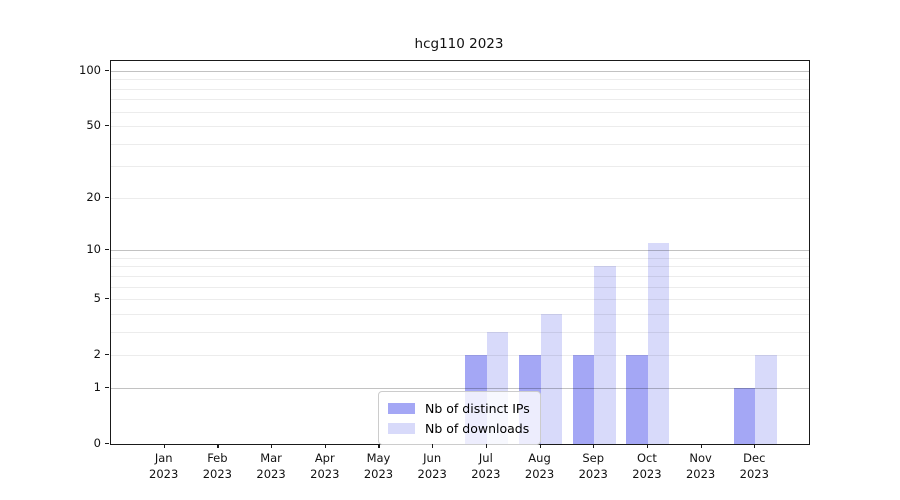 Image resolution: width=900 pixels, height=500 pixels. What do you see at coordinates (432, 466) in the screenshot?
I see `x-axis-tick-label: Jun 2023` at bounding box center [432, 466].